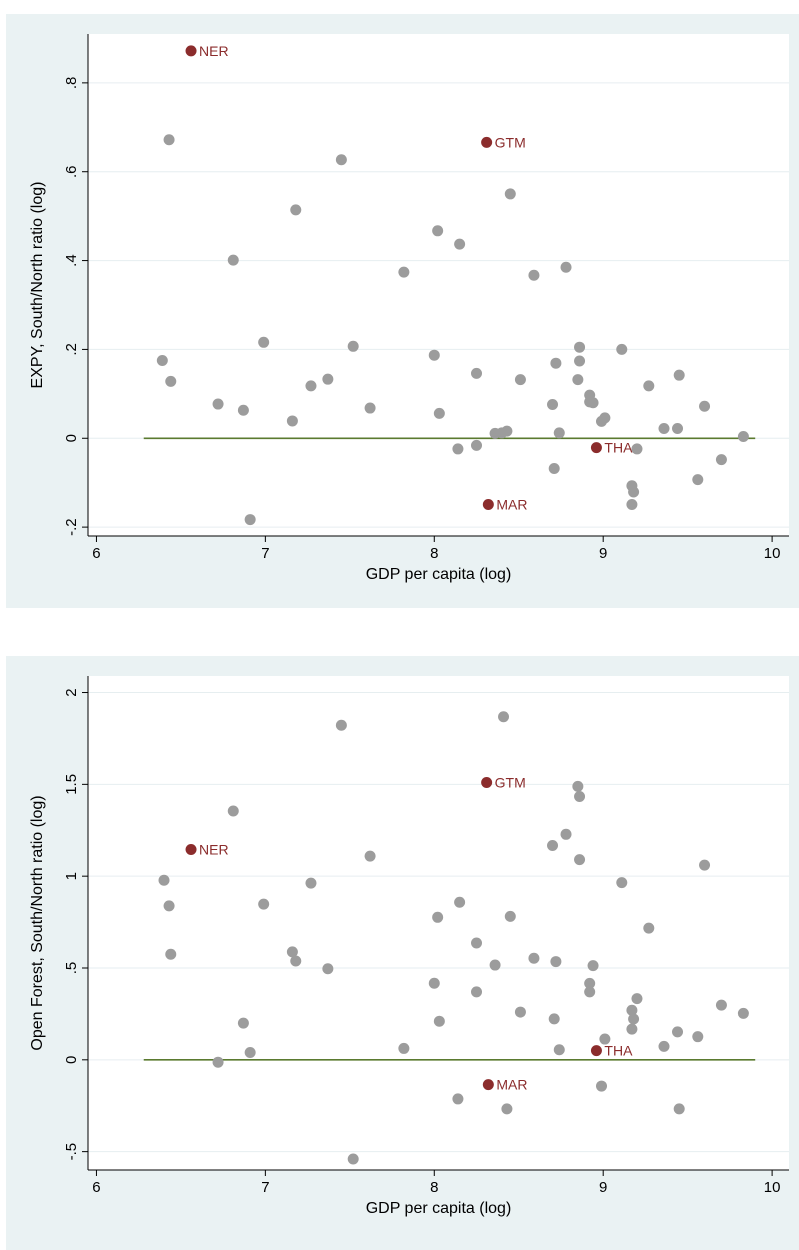 This screenshot has height=1250, width=799. Describe the element at coordinates (96, 1187) in the screenshot. I see `x-tick-label: 6` at that location.